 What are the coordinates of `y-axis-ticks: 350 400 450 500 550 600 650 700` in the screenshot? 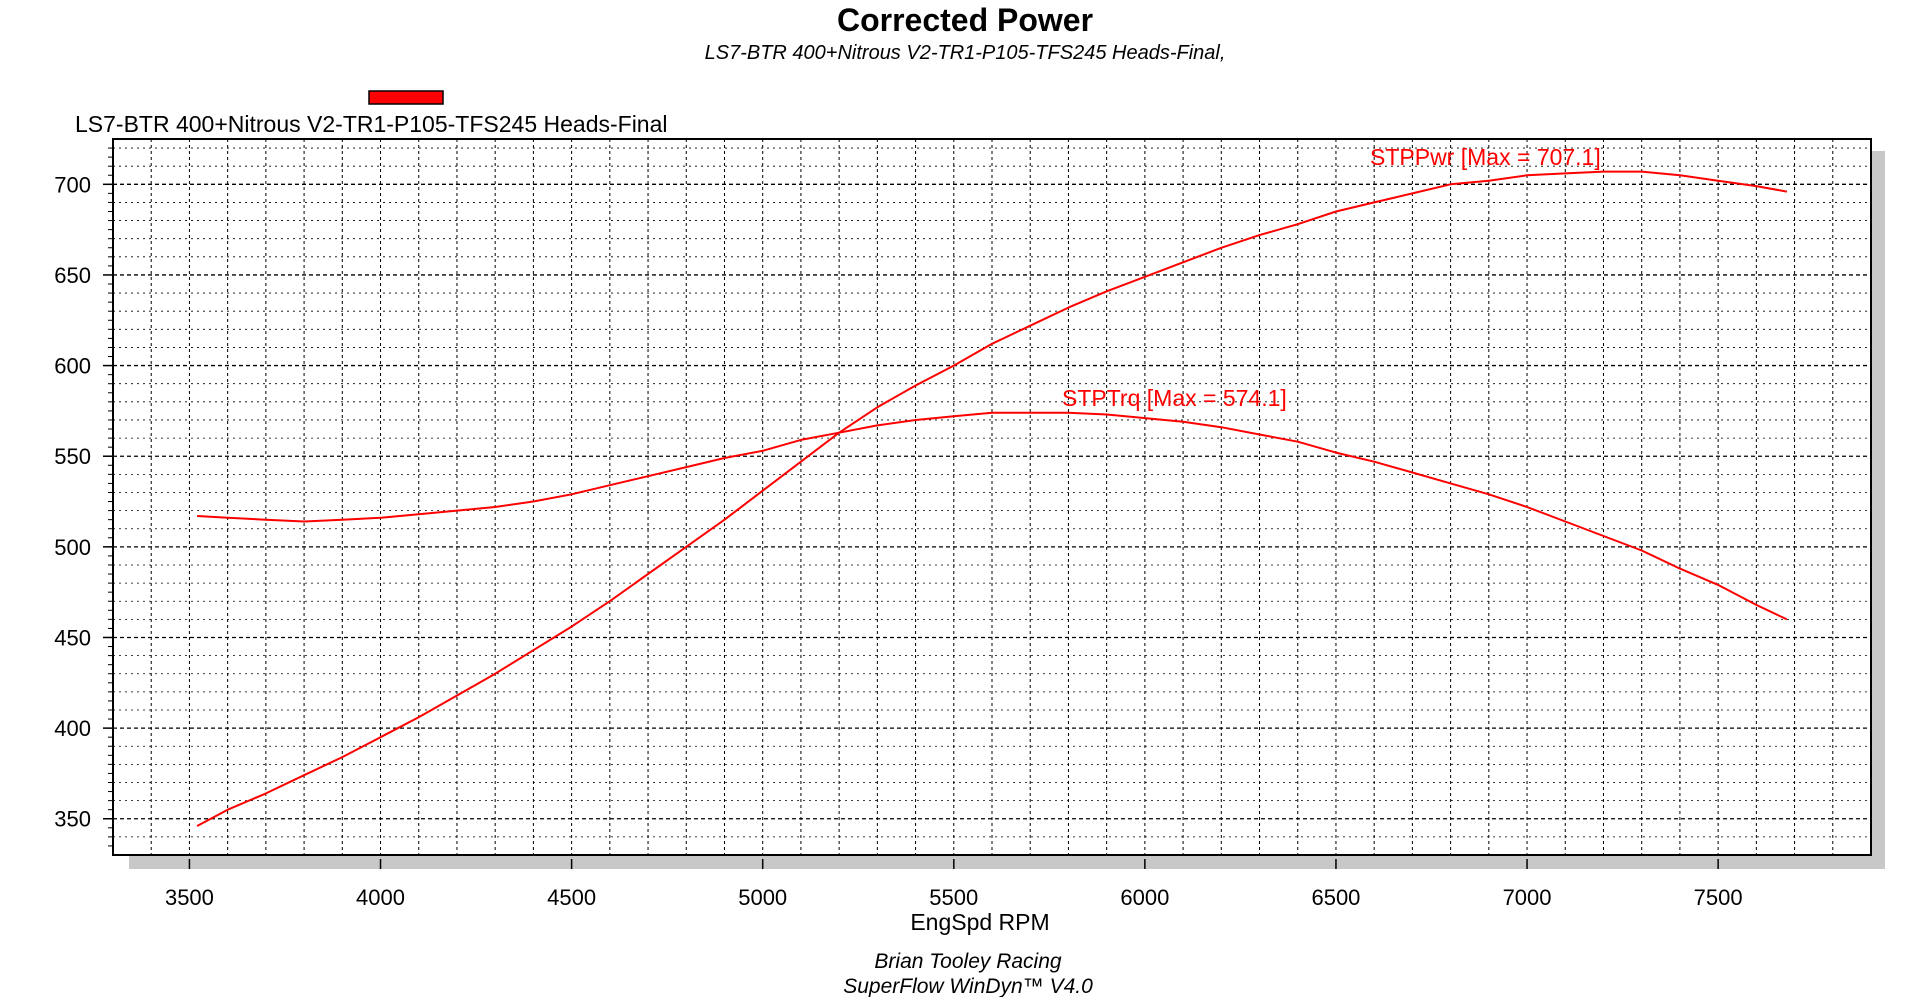 It's located at (83, 502).